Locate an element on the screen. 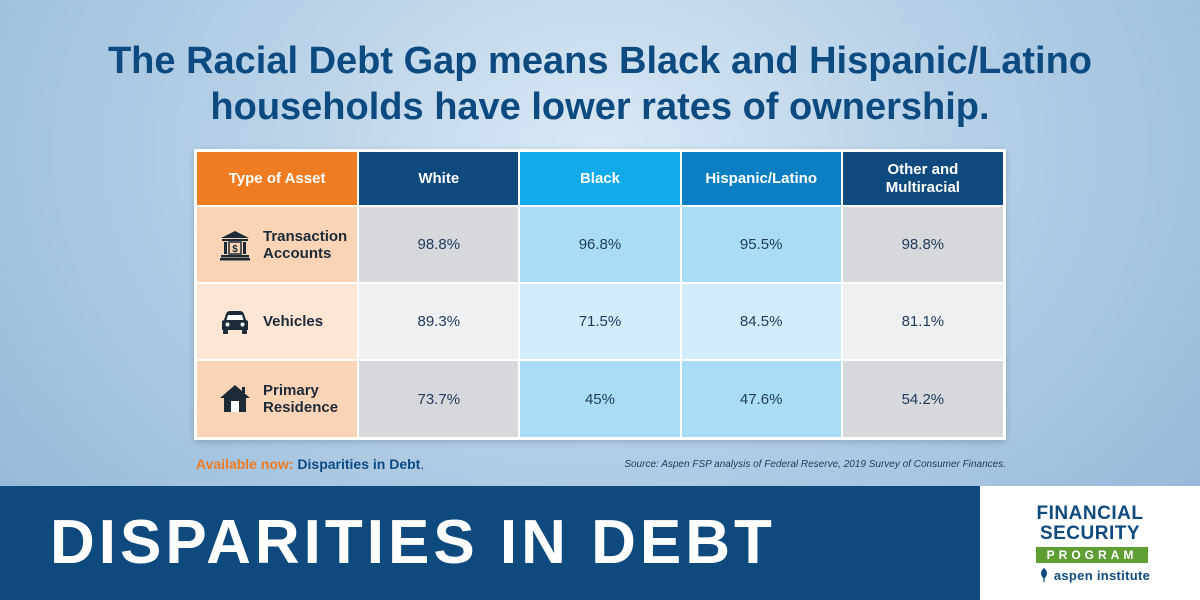  aspen-leaf-icon is located at coordinates (1043, 575).